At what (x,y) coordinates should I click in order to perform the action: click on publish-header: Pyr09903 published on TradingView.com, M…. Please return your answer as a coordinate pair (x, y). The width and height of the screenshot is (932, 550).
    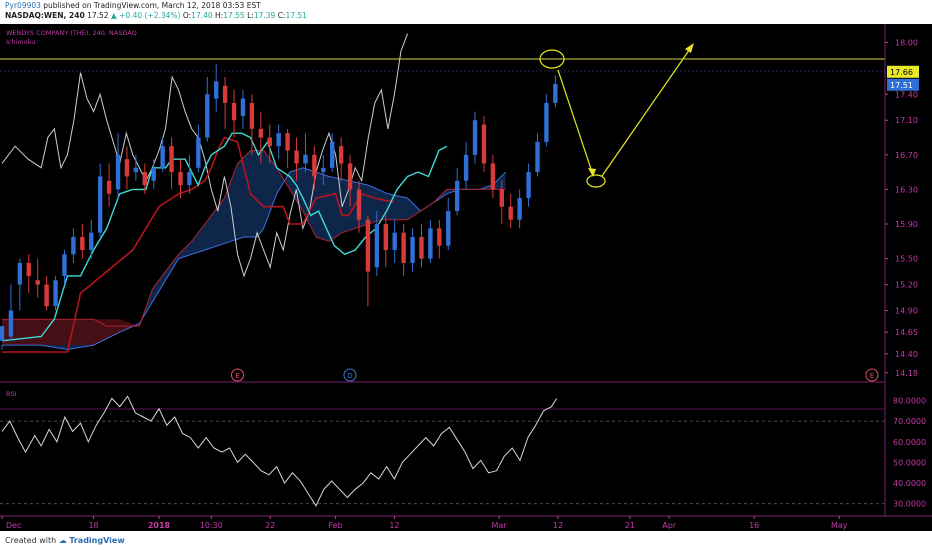
    Looking at the image, I should click on (466, 12).